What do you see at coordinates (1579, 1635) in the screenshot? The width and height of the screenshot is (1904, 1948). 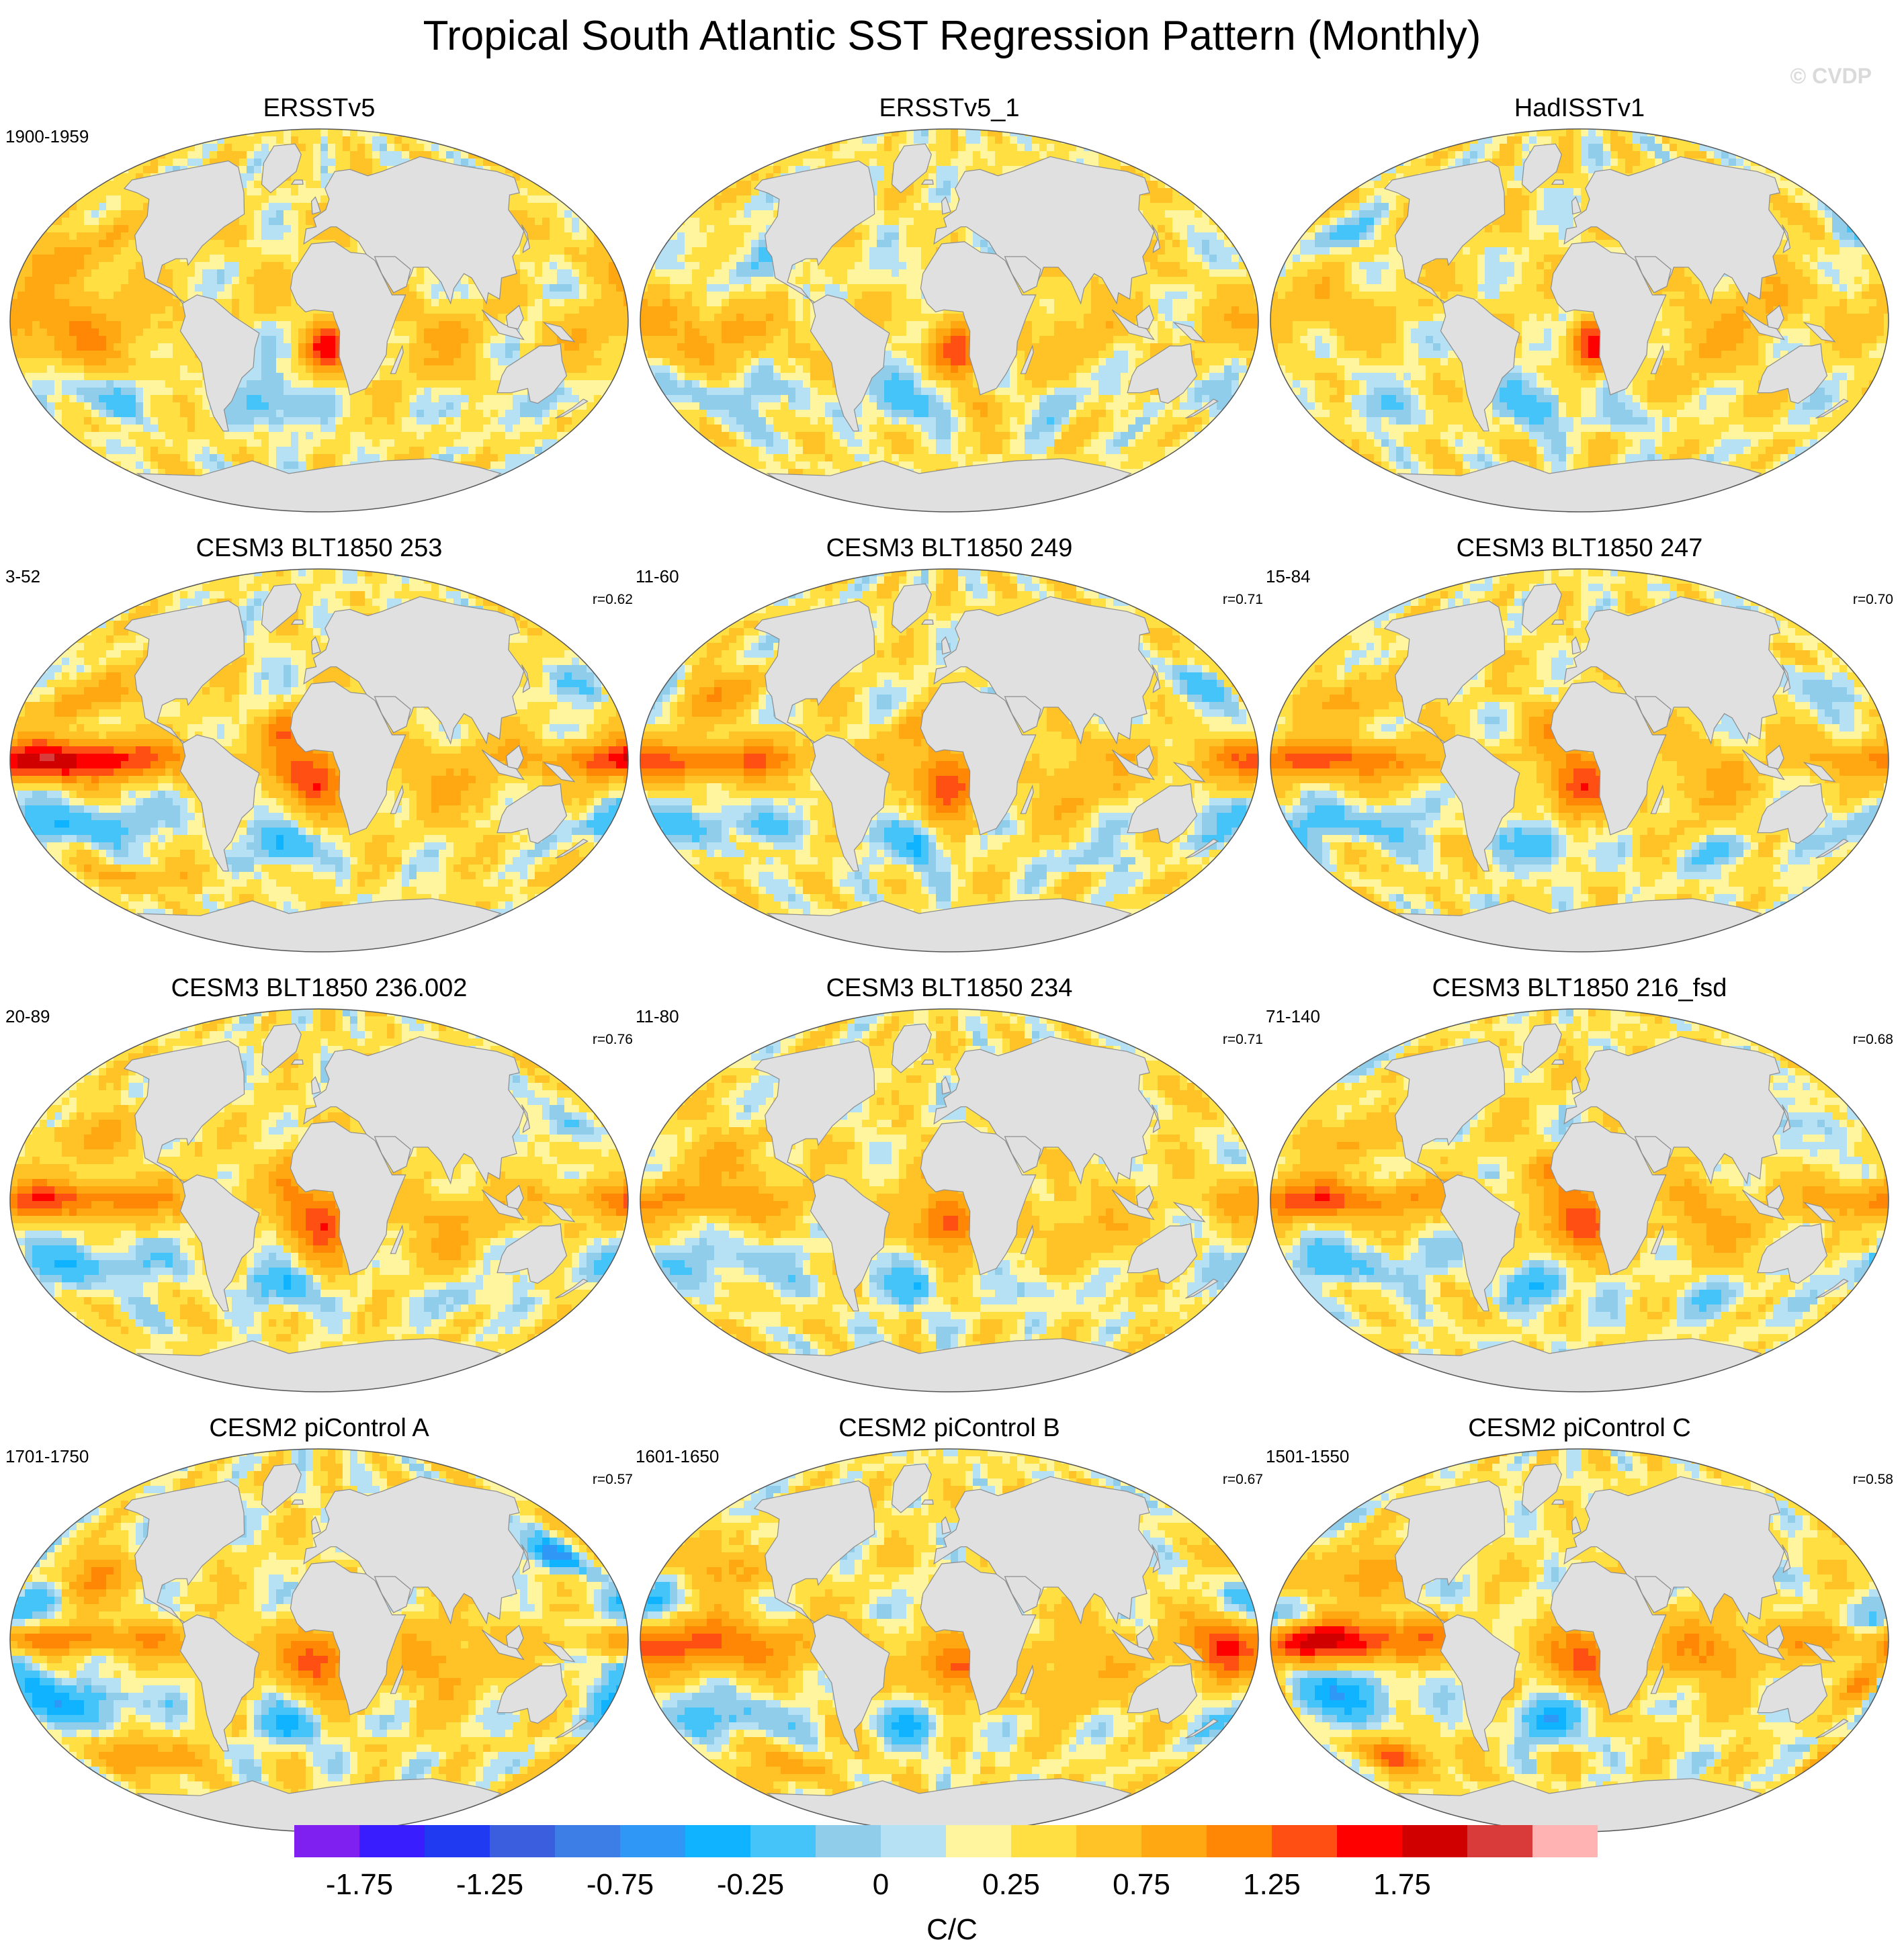 I see `map-panel: CESM2 piControl C 1501-1550 r=0.58` at bounding box center [1579, 1635].